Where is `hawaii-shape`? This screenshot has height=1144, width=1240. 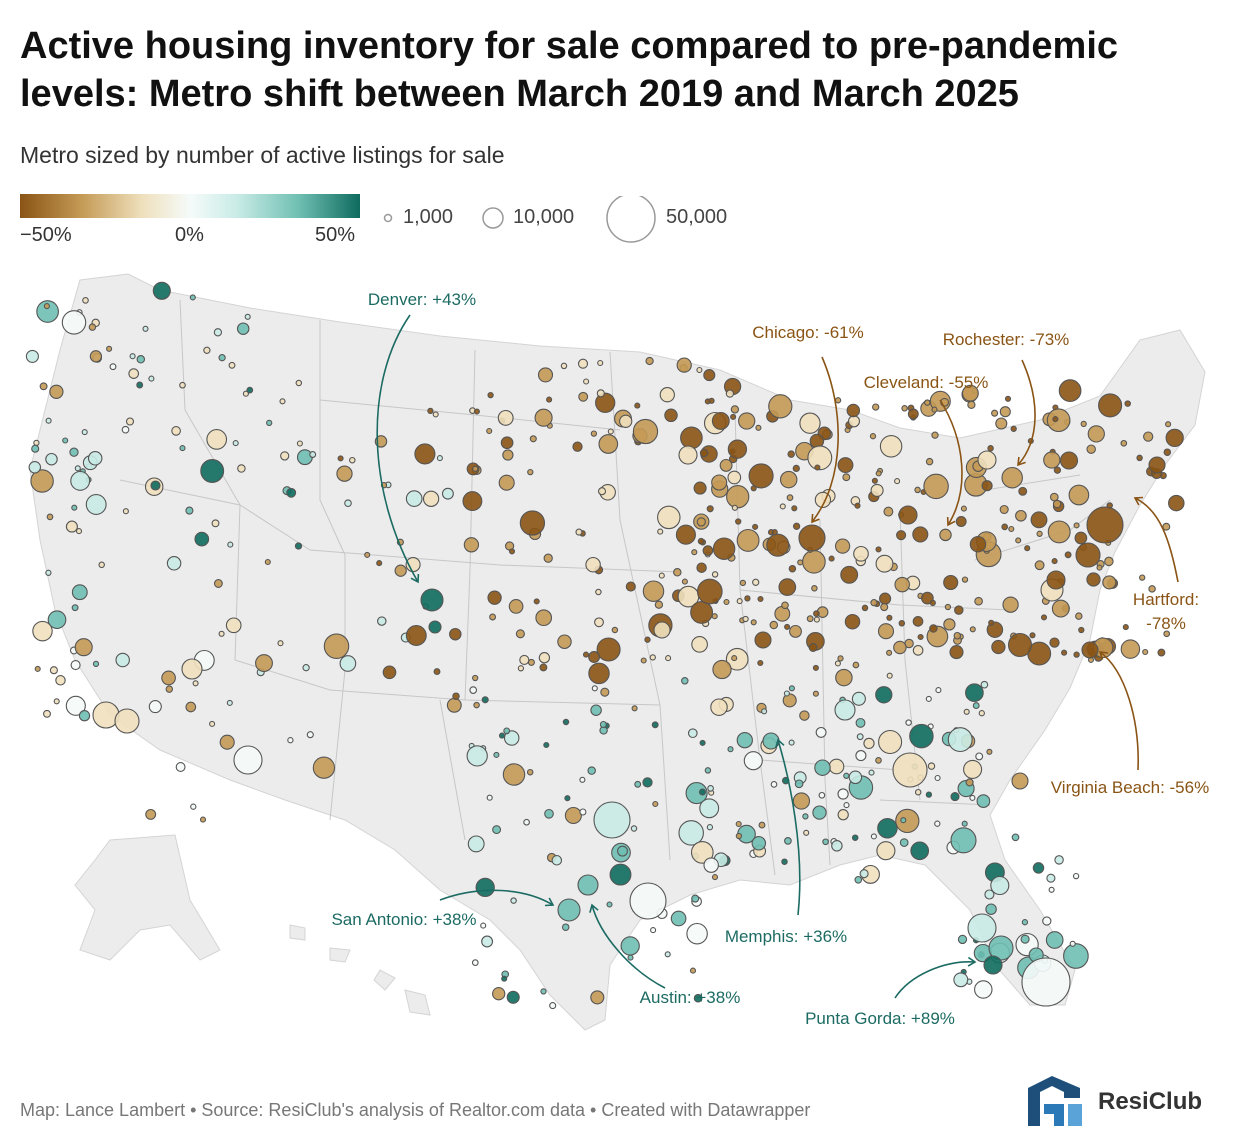
hawaii-shape is located at coordinates (360, 970).